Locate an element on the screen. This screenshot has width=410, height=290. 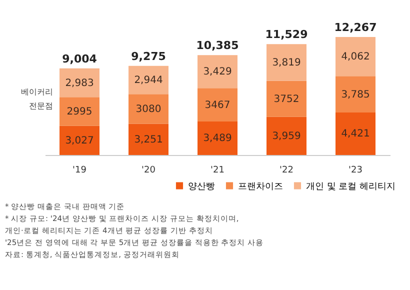
data-label: 3,785 is located at coordinates (355, 94).